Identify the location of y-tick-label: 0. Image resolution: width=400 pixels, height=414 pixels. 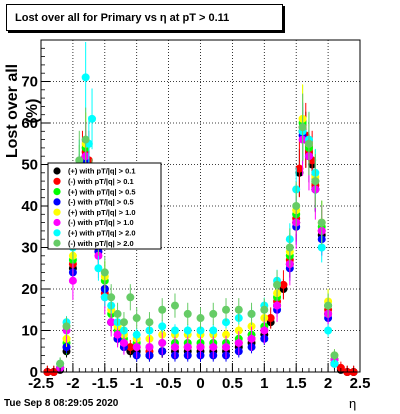
(34, 372).